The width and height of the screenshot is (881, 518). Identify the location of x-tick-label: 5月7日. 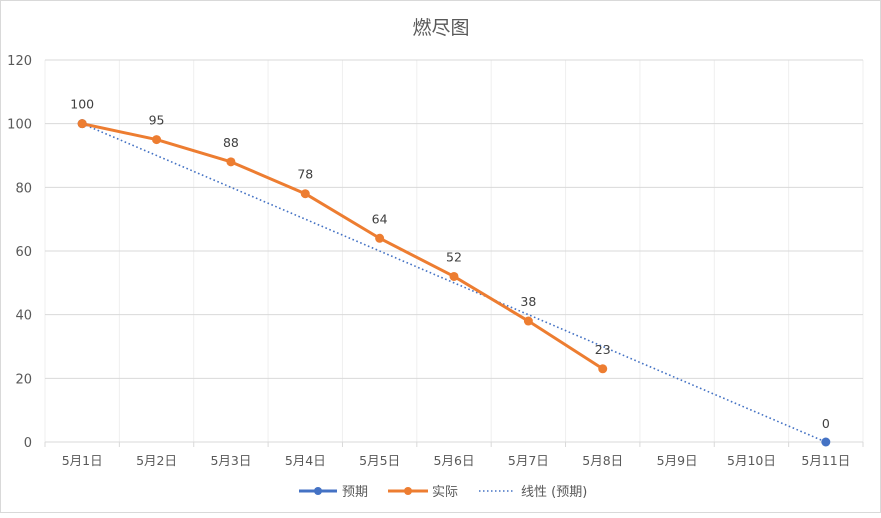
(528, 460).